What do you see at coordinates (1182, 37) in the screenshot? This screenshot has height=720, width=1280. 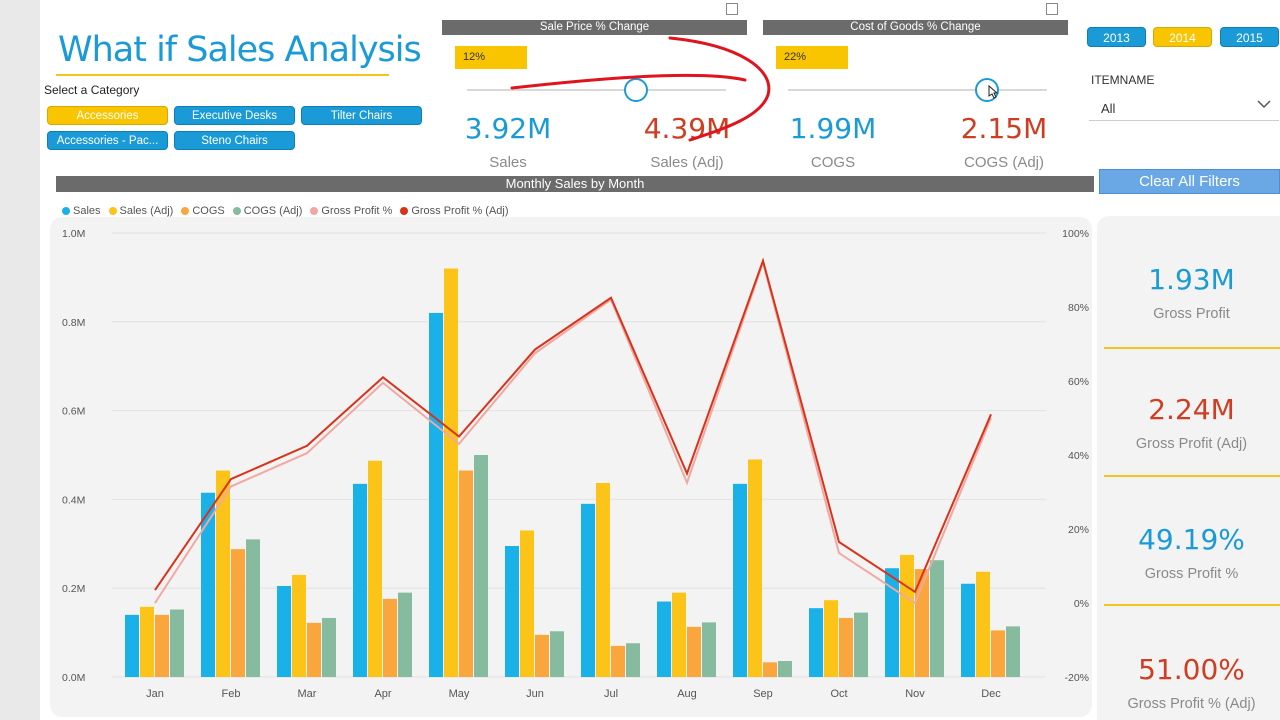 I see `year-button-2014: 2014` at bounding box center [1182, 37].